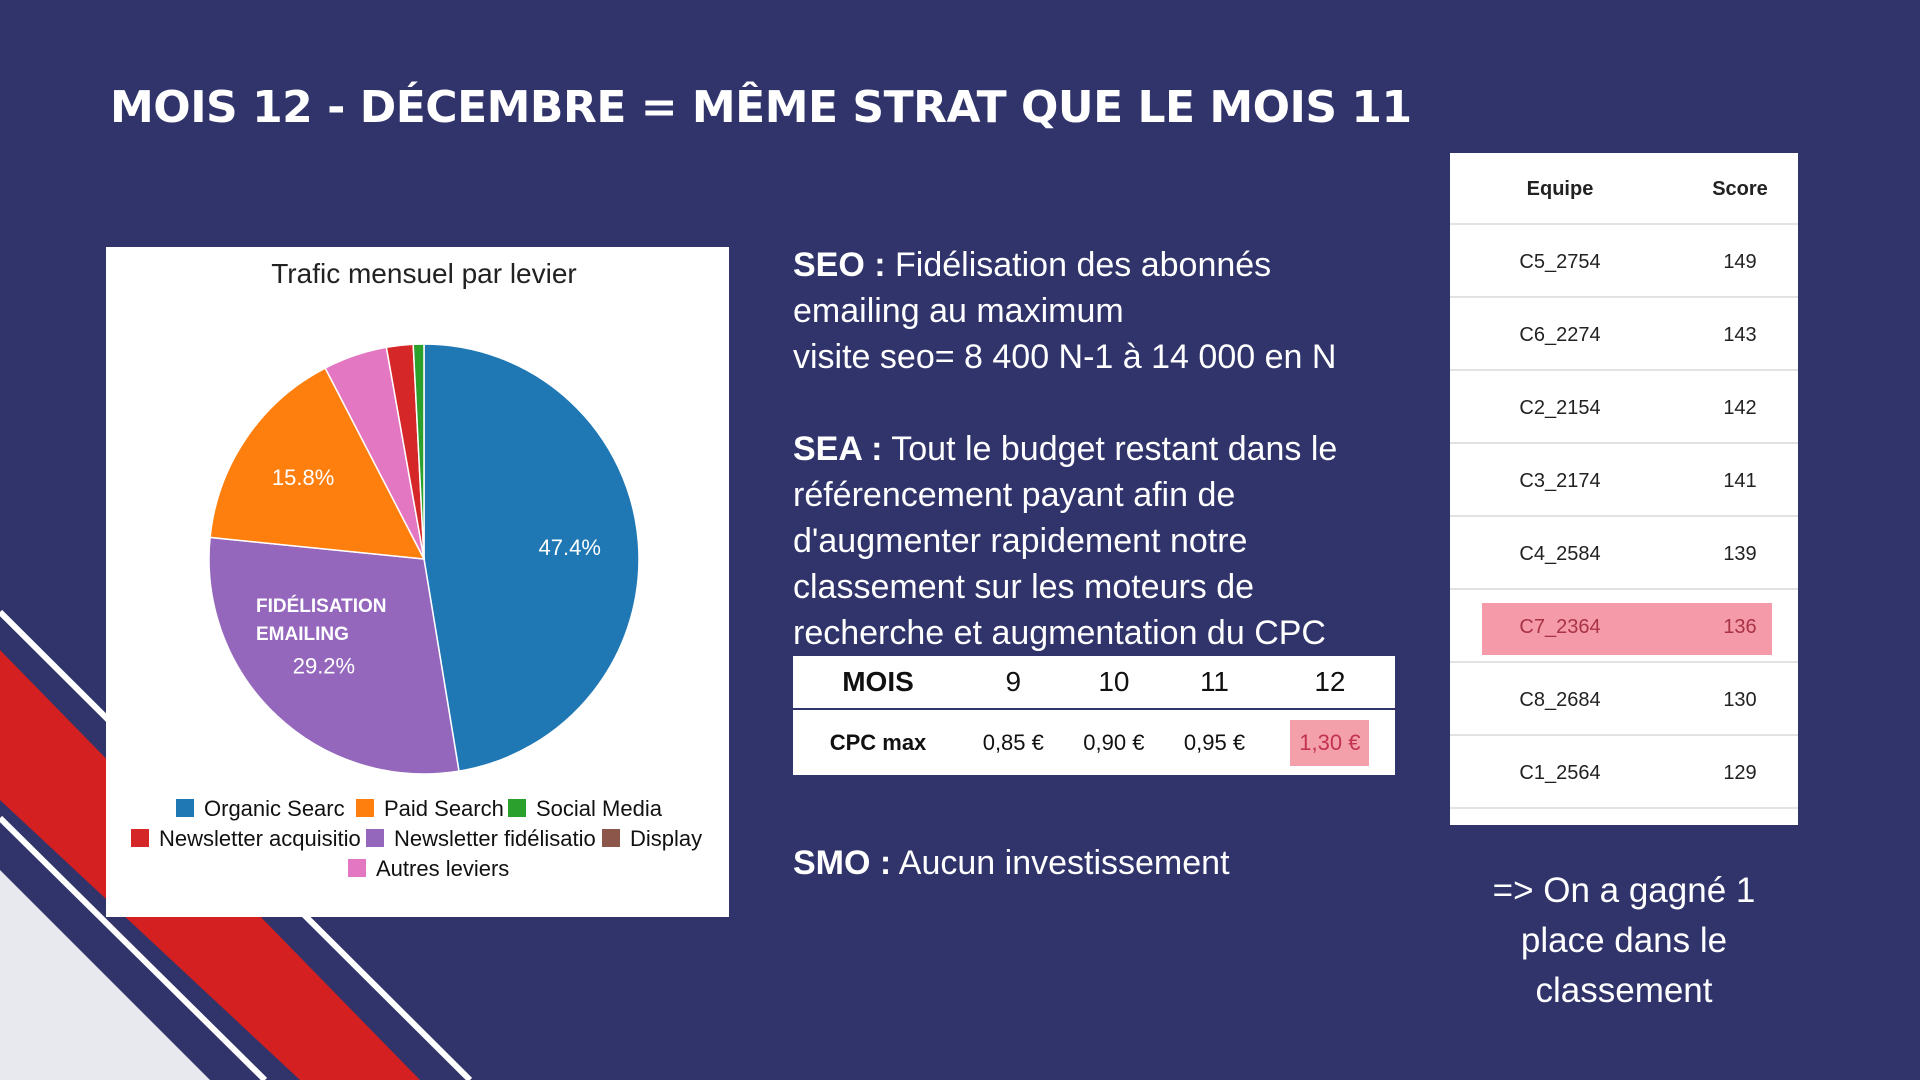  What do you see at coordinates (321, 606) in the screenshot?
I see `annotation-line-1: FIDÉLISATION` at bounding box center [321, 606].